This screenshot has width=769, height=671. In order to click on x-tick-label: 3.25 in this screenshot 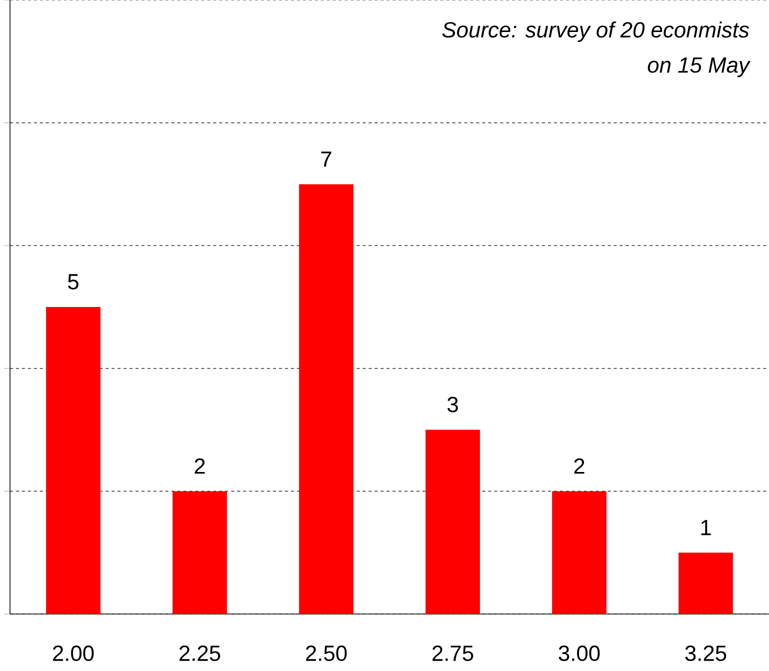, I will do `click(705, 654)`.